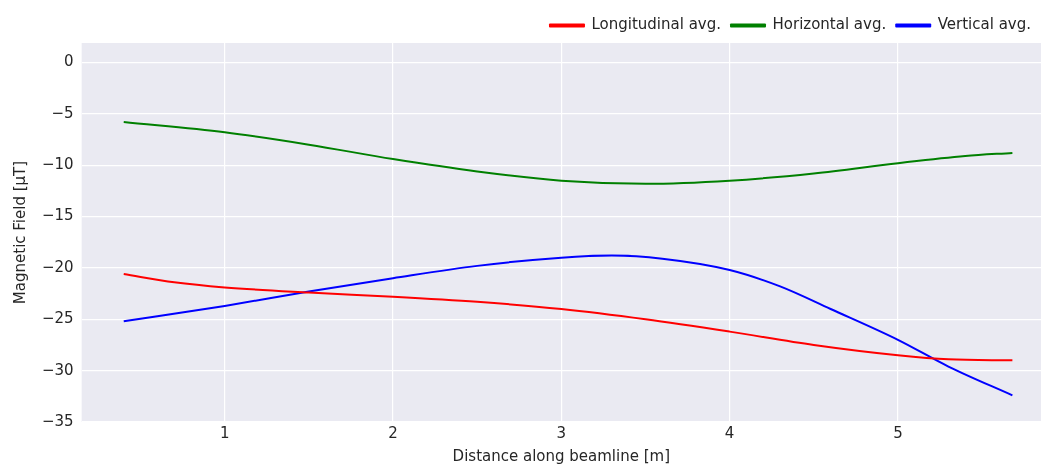  Describe the element at coordinates (656, 24) in the screenshot. I see `legend-label: Longitudinal avg.` at that location.